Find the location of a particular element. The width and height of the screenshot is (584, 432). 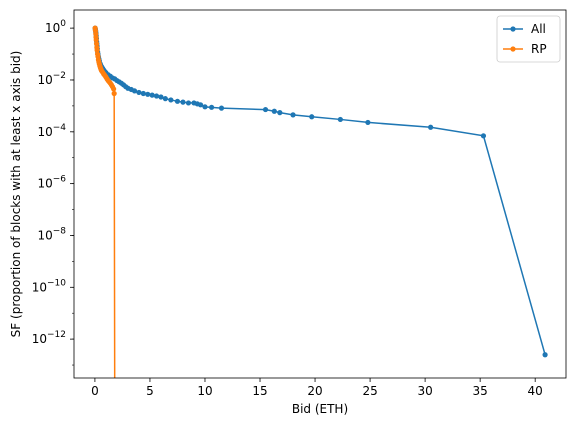

x-tick-label: 25 is located at coordinates (369, 391).